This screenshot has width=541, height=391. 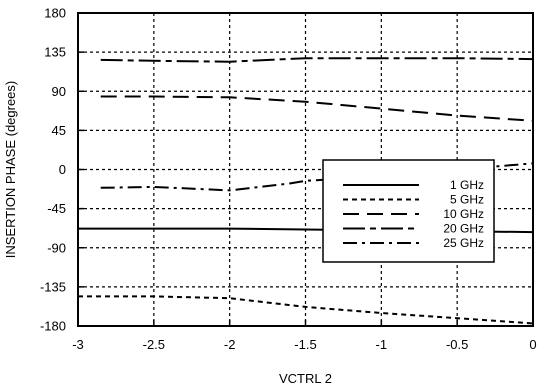 What do you see at coordinates (463, 229) in the screenshot?
I see `legend-label: 20 GHz` at bounding box center [463, 229].